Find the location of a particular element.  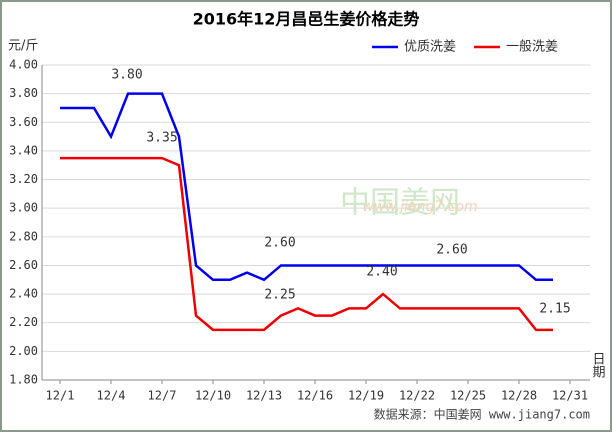

legend-label: 一般洗姜 is located at coordinates (532, 47).